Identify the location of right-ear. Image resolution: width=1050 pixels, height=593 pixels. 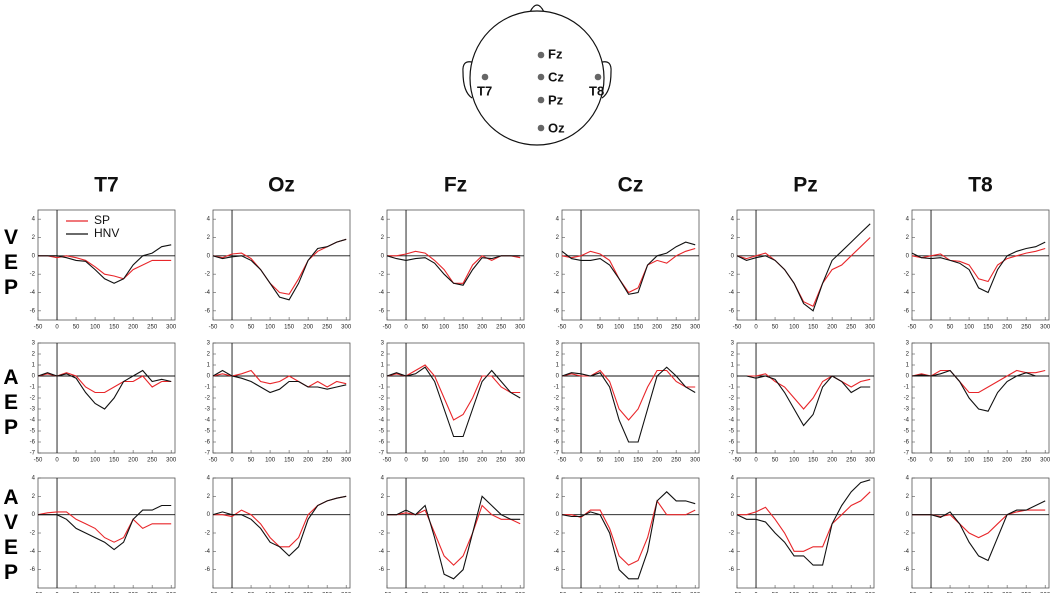
(606, 80).